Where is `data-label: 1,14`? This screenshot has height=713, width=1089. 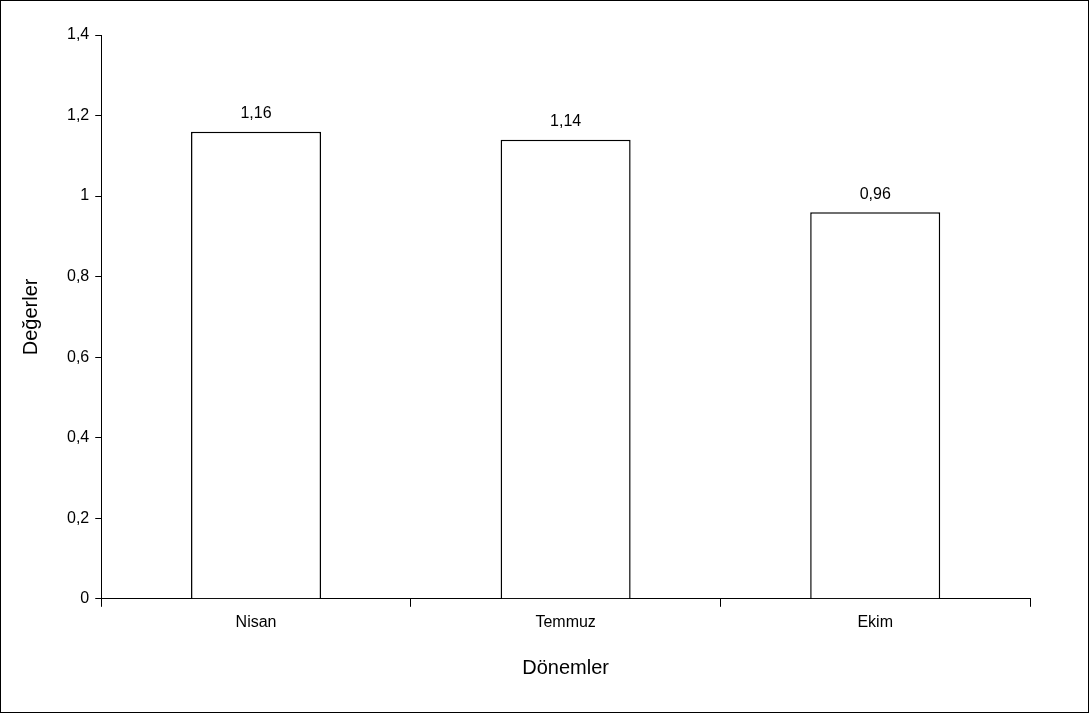
data-label: 1,14 is located at coordinates (566, 121).